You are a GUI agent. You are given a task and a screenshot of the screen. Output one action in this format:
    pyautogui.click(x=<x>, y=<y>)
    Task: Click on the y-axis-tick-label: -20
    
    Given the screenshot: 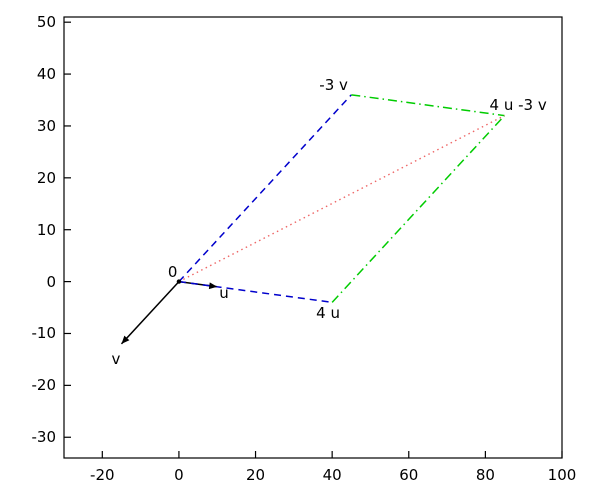 What is the action you would take?
    pyautogui.click(x=44, y=385)
    